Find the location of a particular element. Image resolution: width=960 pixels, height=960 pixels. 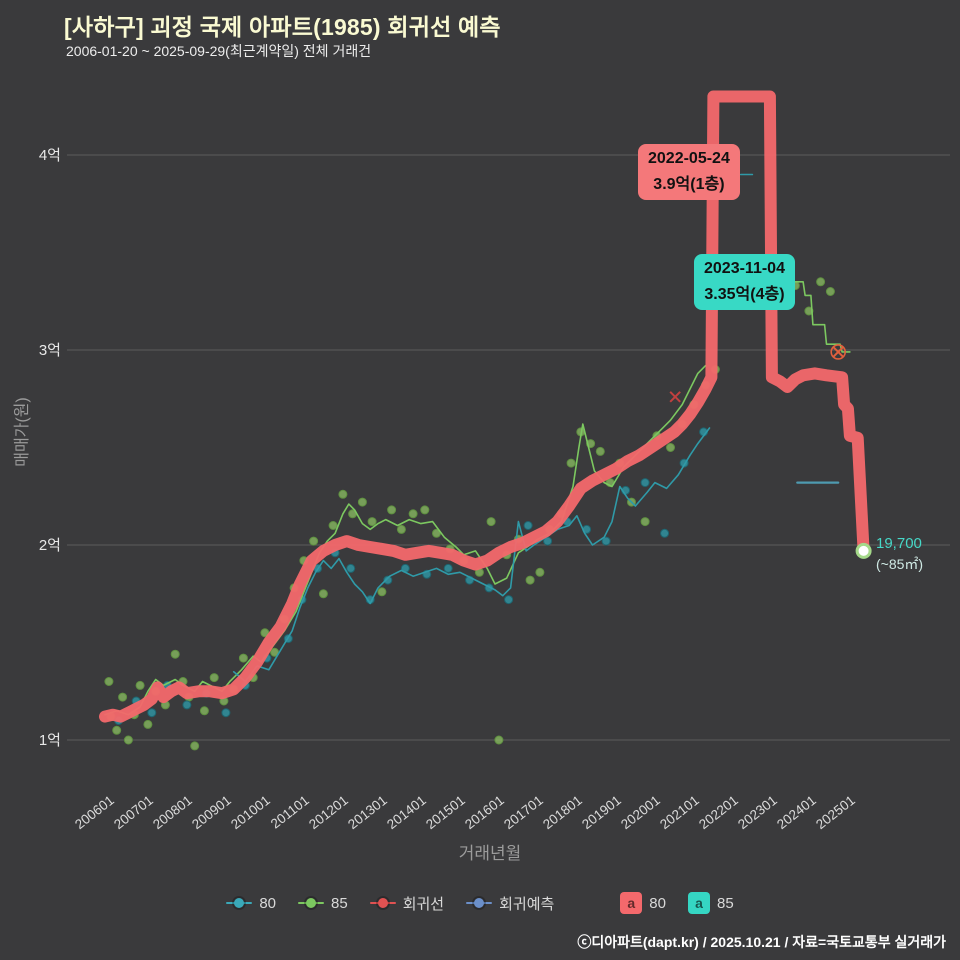

annotation-callout-85: 2023-11-04 3.35억(4층) is located at coordinates (744, 282).